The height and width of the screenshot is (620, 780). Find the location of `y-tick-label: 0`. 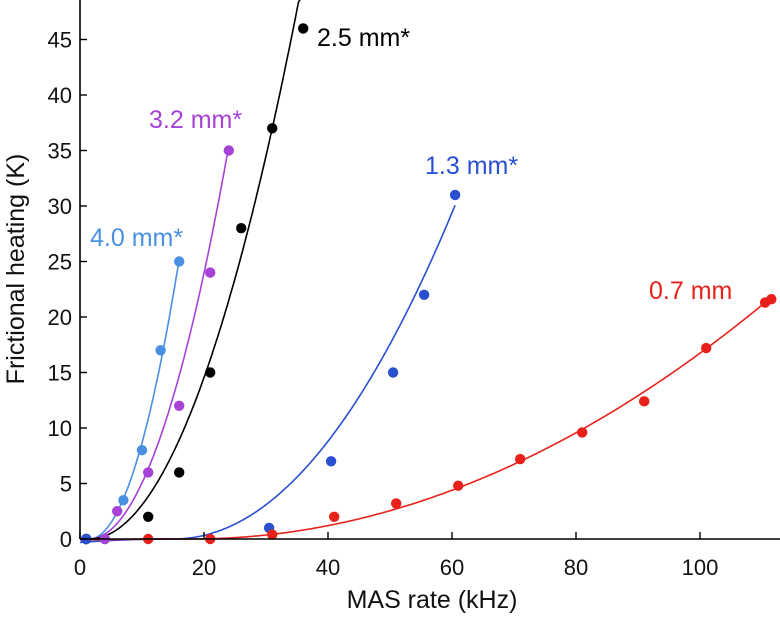

y-tick-label: 0 is located at coordinates (66, 539).